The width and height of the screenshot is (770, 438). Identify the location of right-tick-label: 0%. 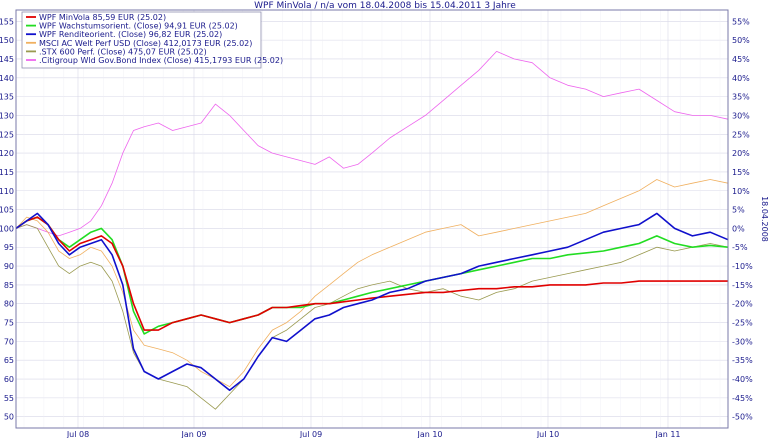
(738, 228).